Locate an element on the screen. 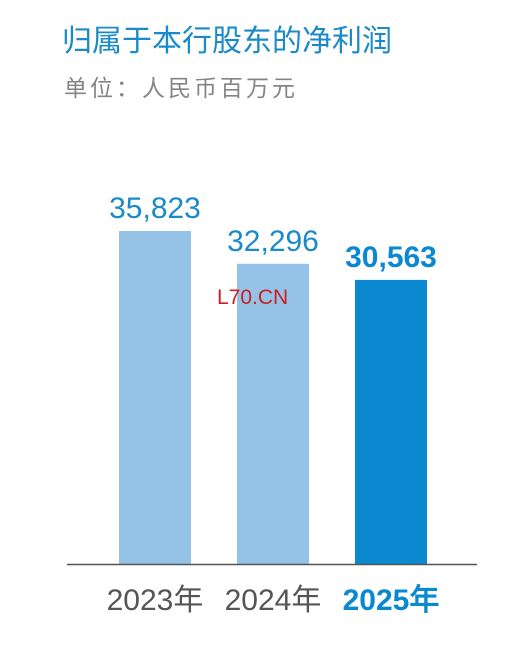 Image resolution: width=530 pixels, height=666 pixels. chart-title: 归属于本行股东的净利润 is located at coordinates (227, 41).